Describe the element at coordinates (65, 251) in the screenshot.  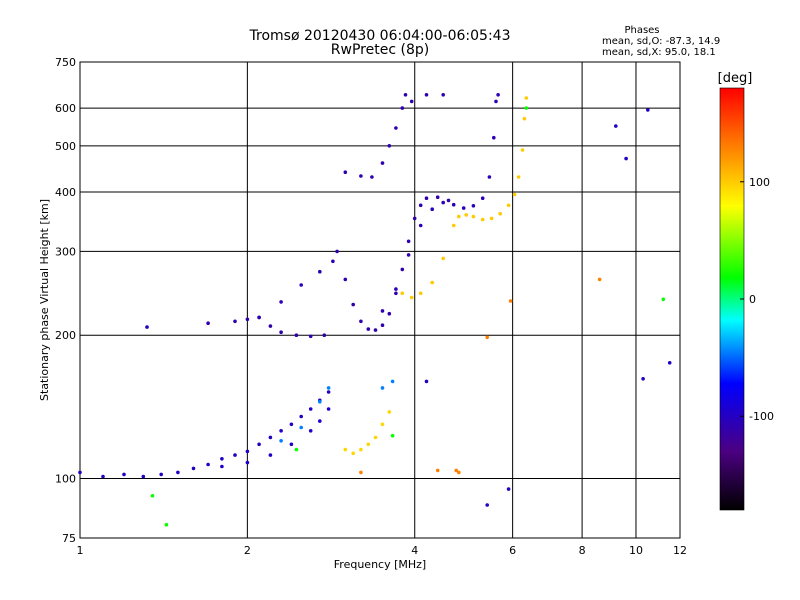
I see `y-tick-label: 300` at that location.